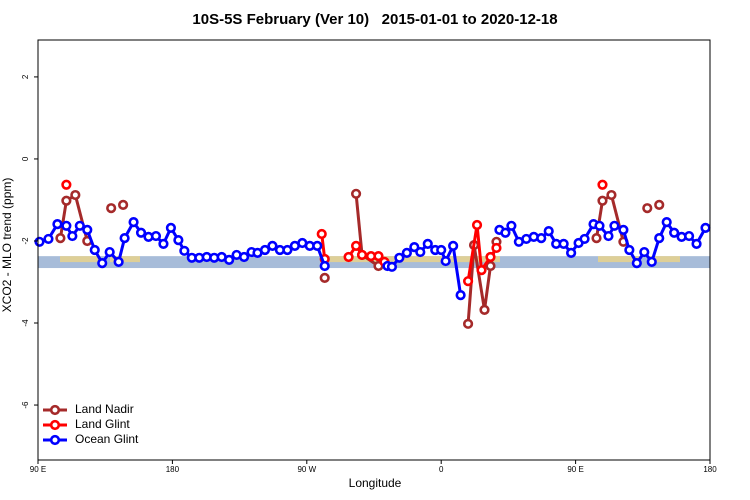  What do you see at coordinates (7, 245) in the screenshot?
I see `y-axis-label: XCO2 - MLO trend (ppm)` at bounding box center [7, 245].